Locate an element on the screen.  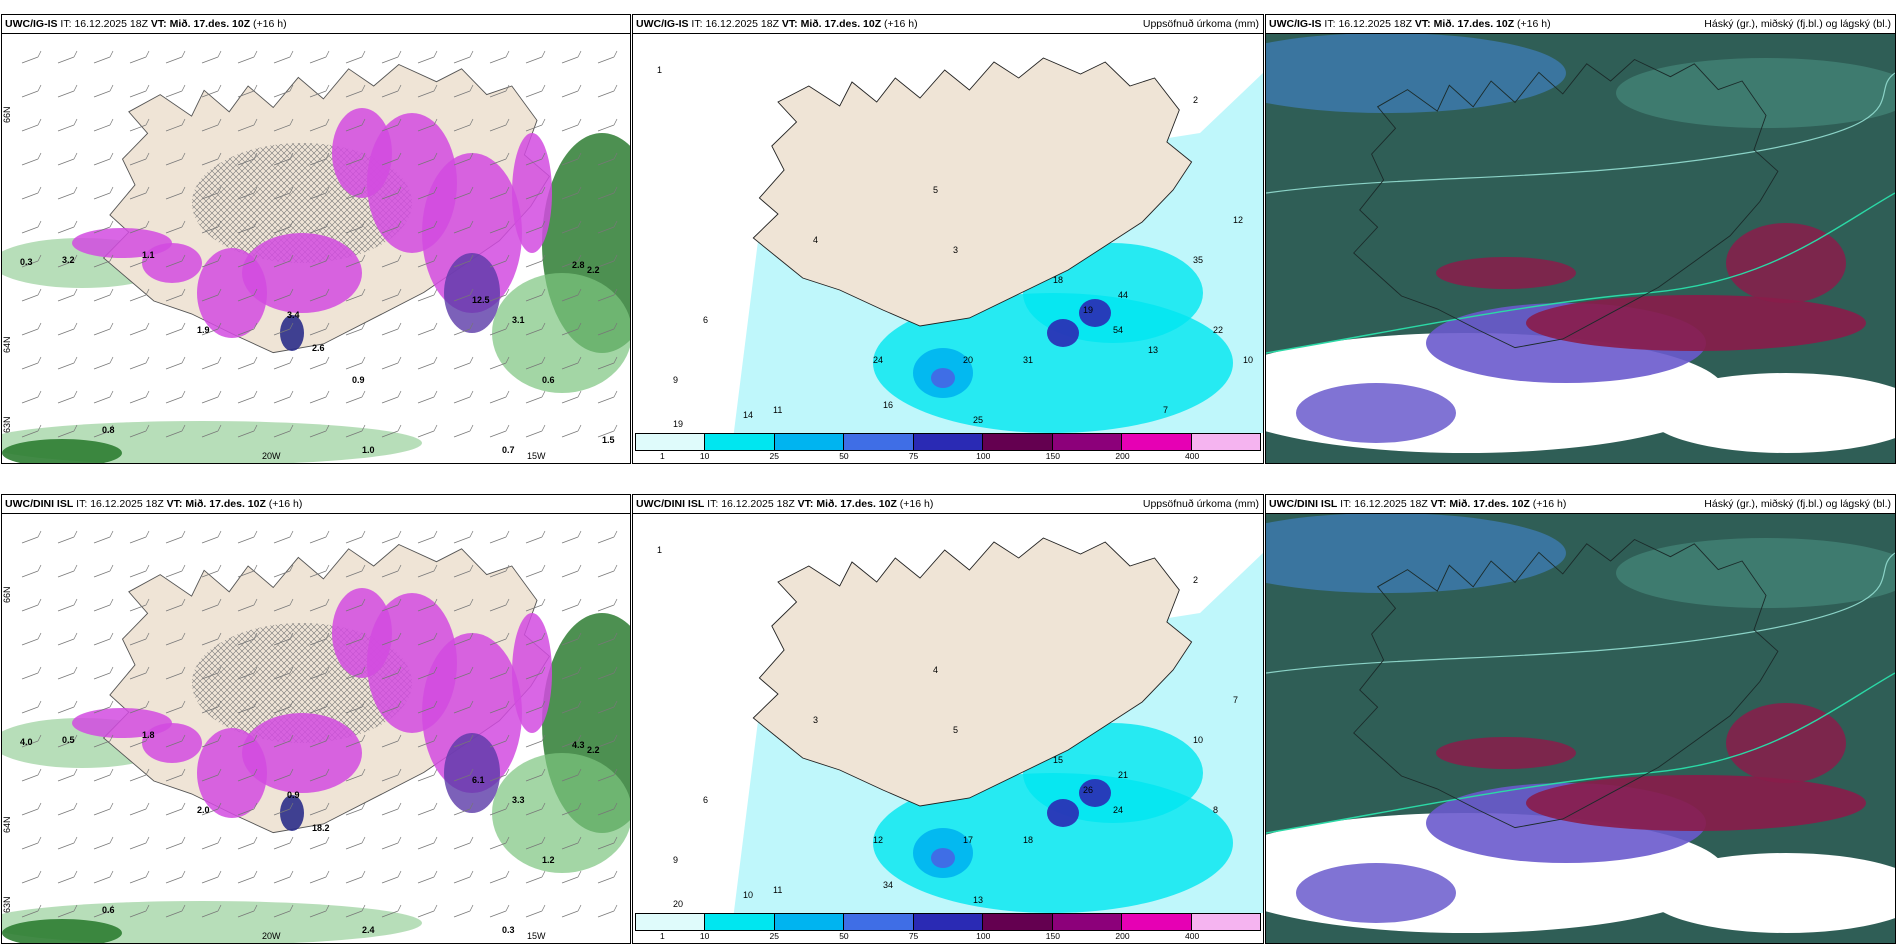
legend-tick: 100 is located at coordinates (983, 936).